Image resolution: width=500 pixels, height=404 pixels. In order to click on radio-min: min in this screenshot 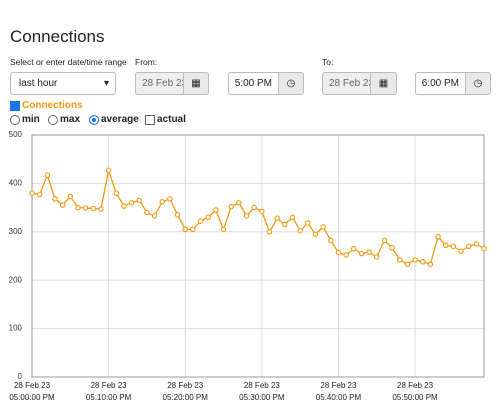, I will do `click(25, 119)`.